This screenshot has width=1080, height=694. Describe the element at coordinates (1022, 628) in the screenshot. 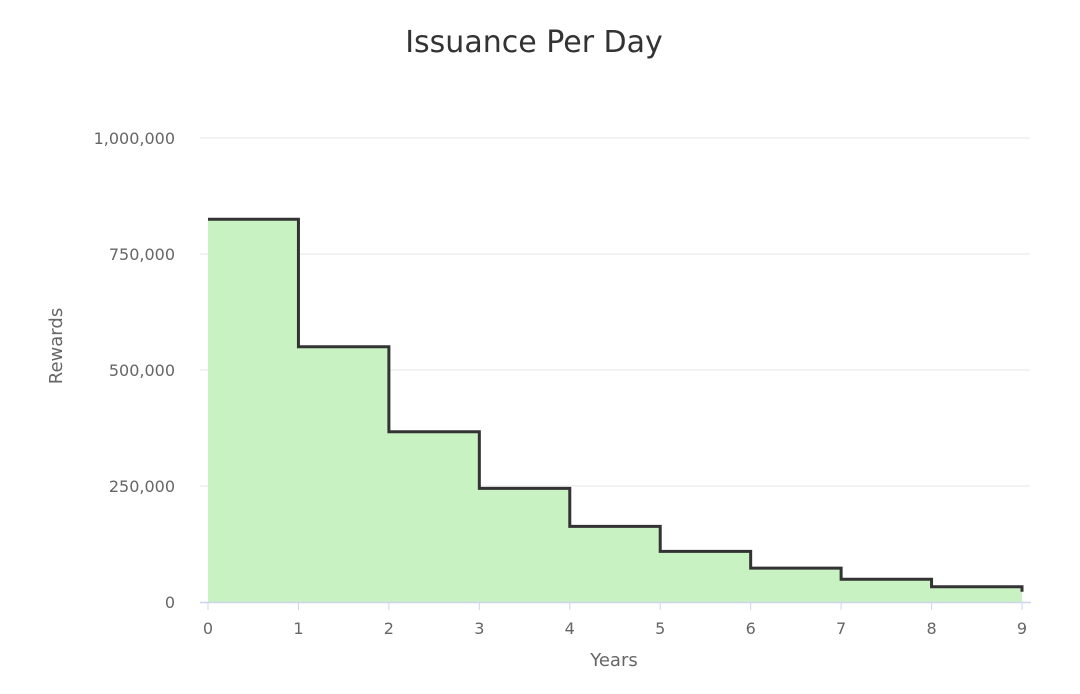

I see `x-tick-label: 9` at that location.